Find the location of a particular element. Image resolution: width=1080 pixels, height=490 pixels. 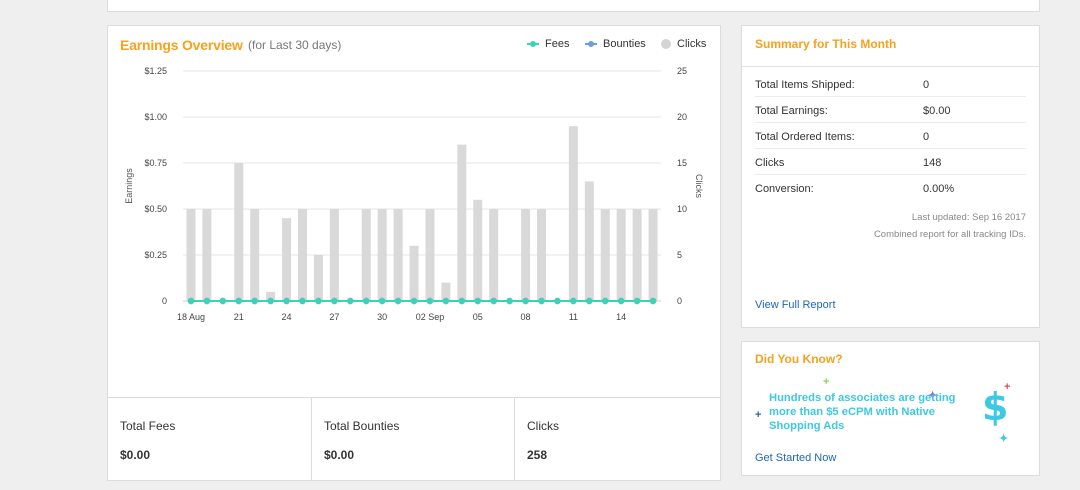

get-started-link: Get Started Now is located at coordinates (796, 458).